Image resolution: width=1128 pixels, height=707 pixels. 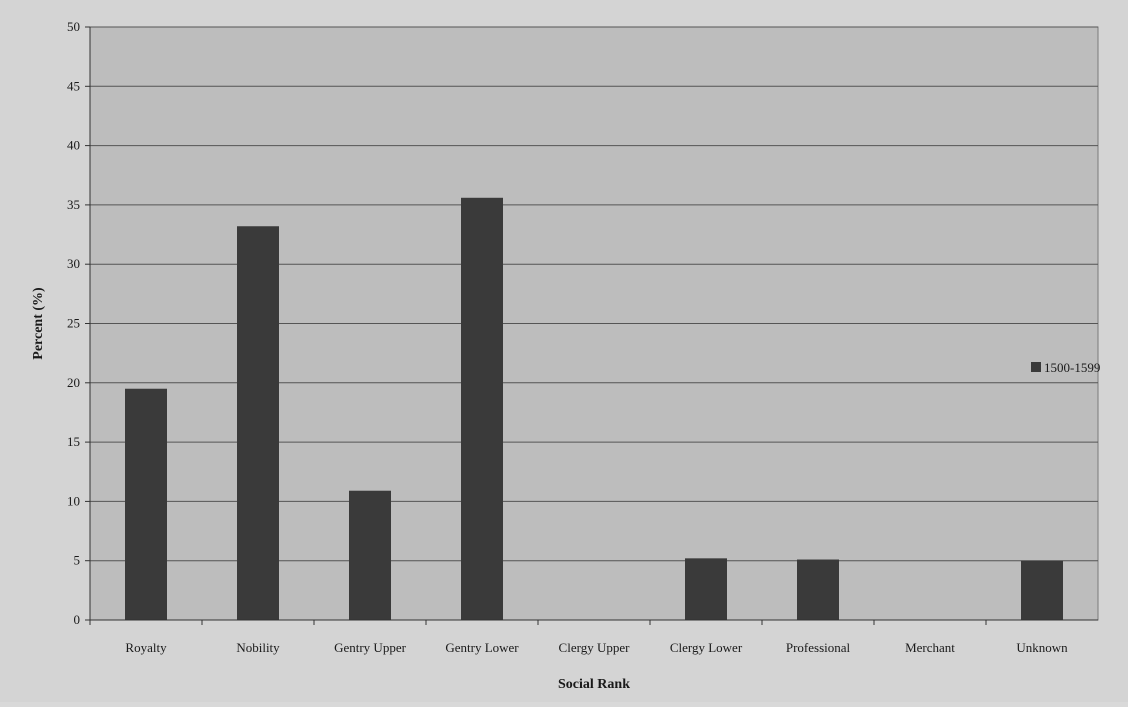 I want to click on y-tick-label: 5, so click(x=77, y=560).